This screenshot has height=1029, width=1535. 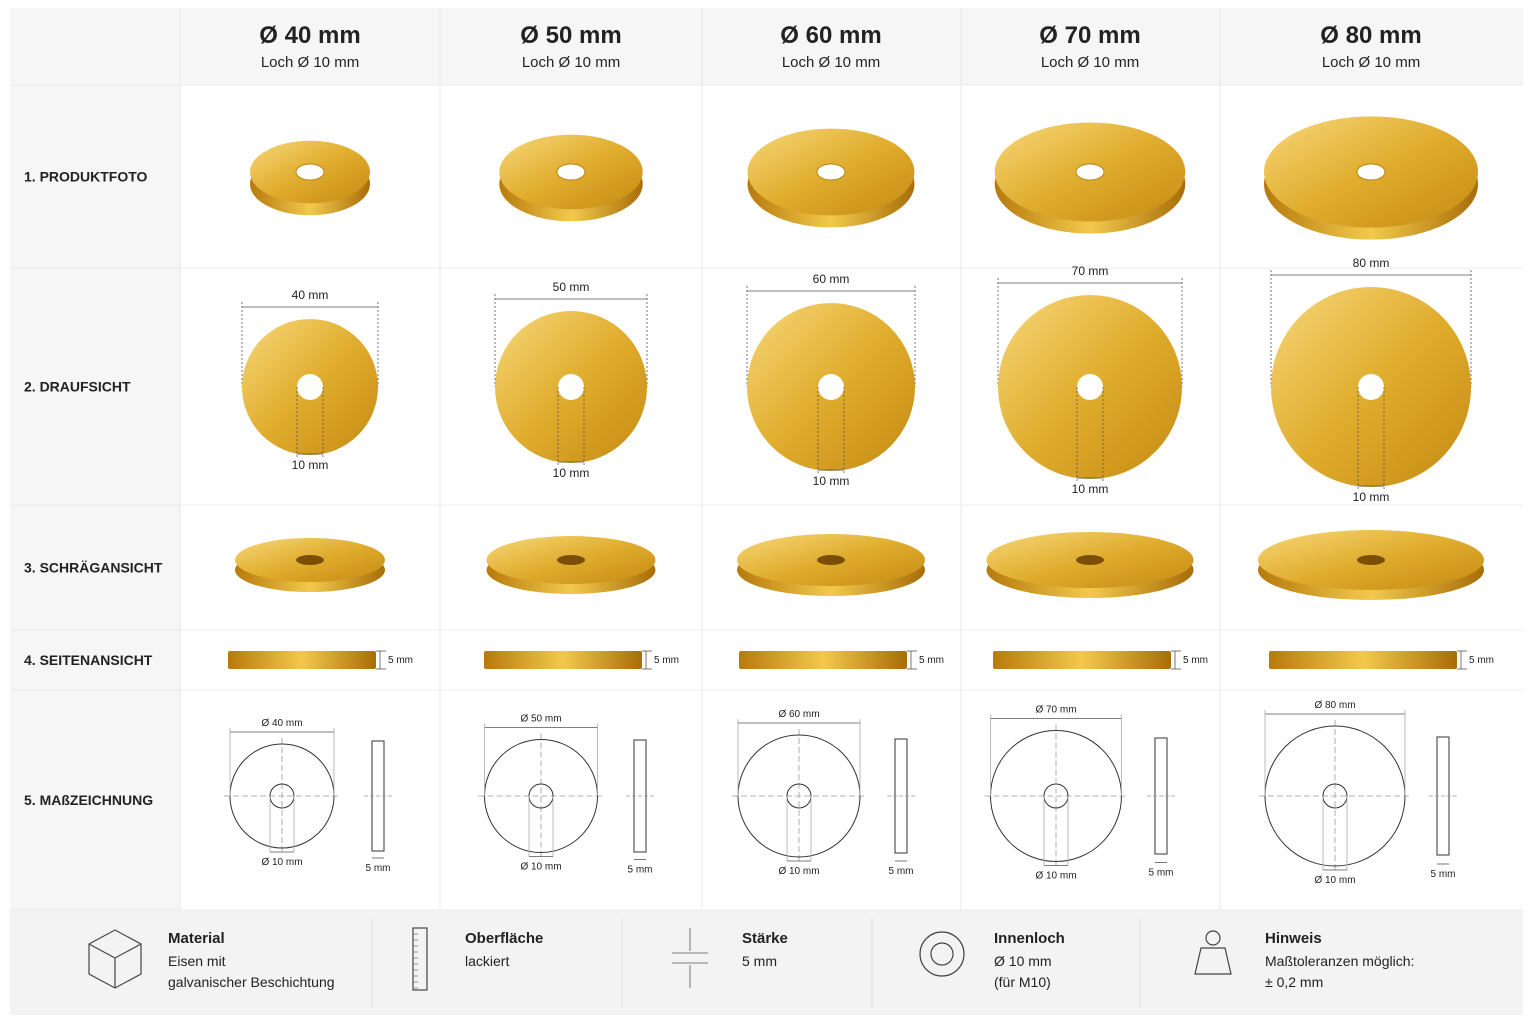 I want to click on row-label: 1. PRODUKTFOTO, so click(x=86, y=177).